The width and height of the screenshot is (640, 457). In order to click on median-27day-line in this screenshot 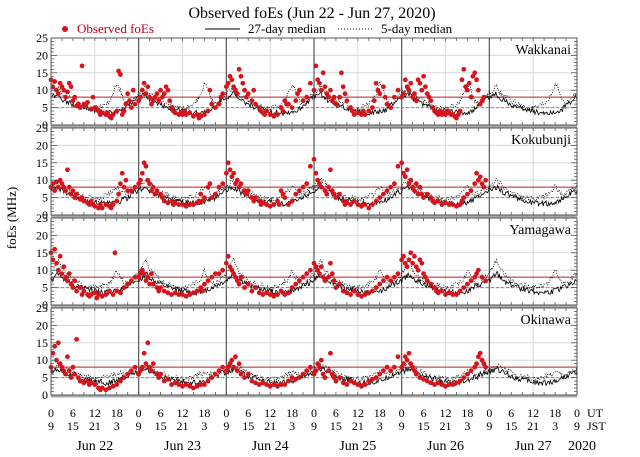, I will do `click(314, 196)`.